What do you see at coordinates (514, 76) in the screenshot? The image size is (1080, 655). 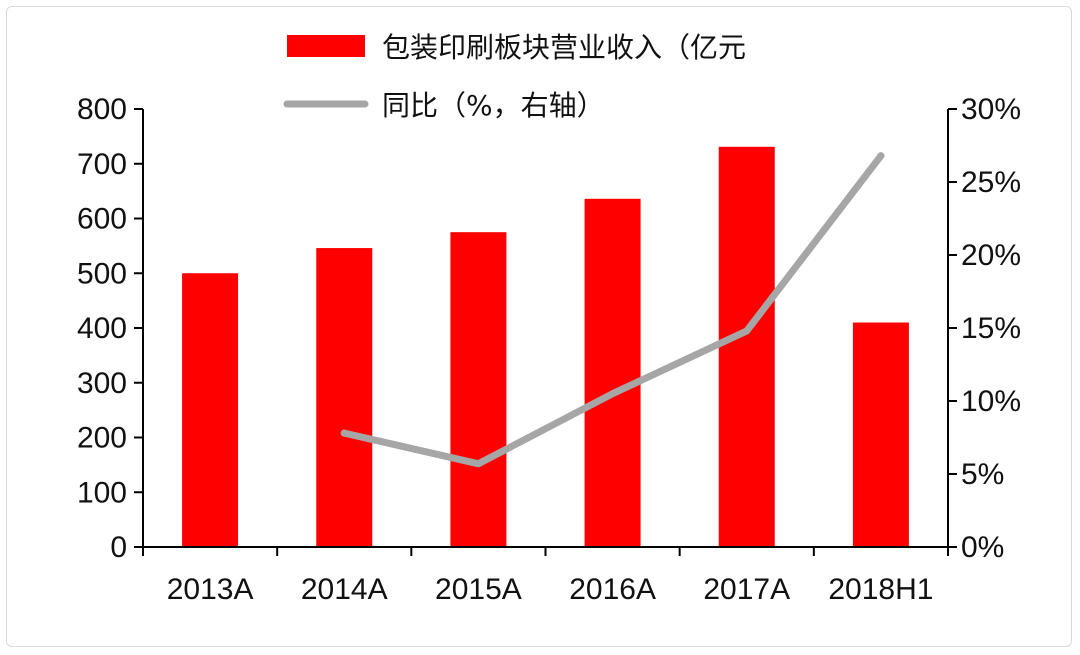 I see `legend: 包装印刷板块营业收入（亿元 同比（%，右轴）` at bounding box center [514, 76].